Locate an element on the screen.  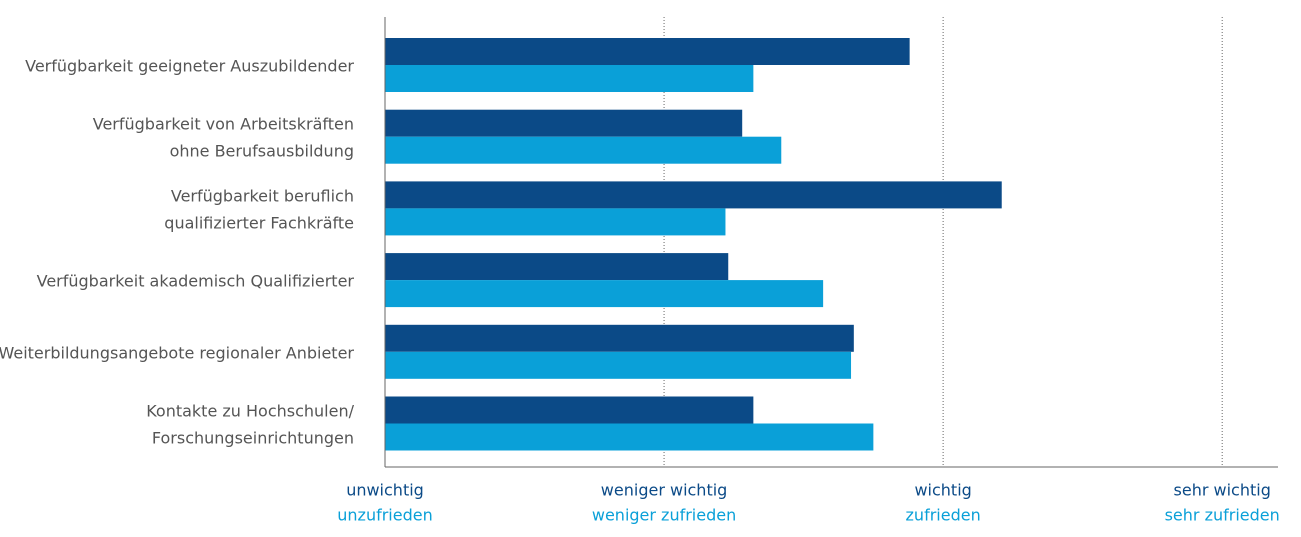
category-label: Verfügbarkeit von Arbeitskräften is located at coordinates (223, 124).